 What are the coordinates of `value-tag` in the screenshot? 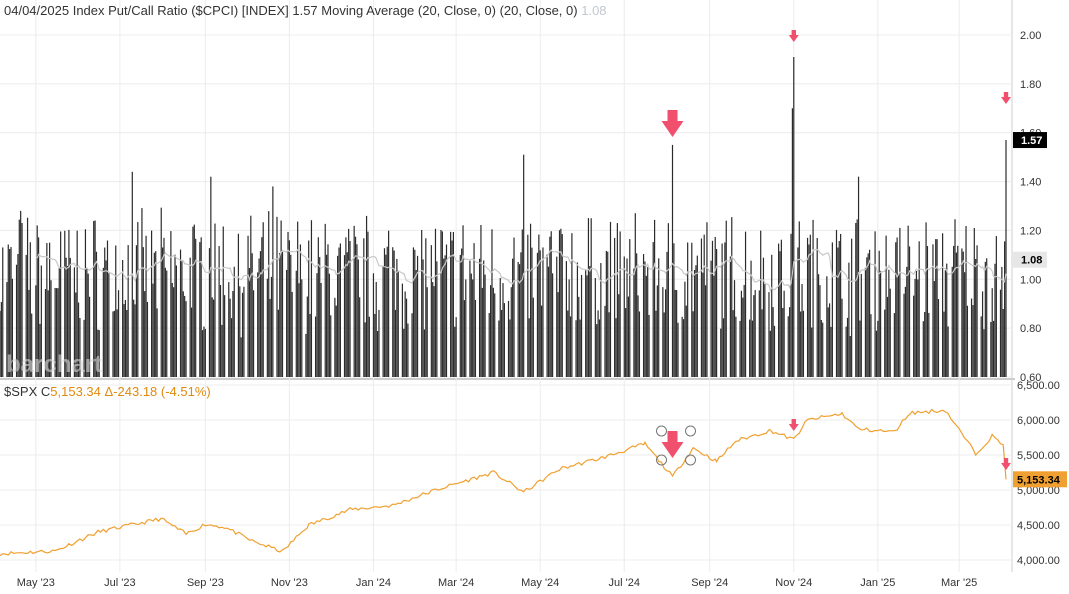 It's located at (1030, 140).